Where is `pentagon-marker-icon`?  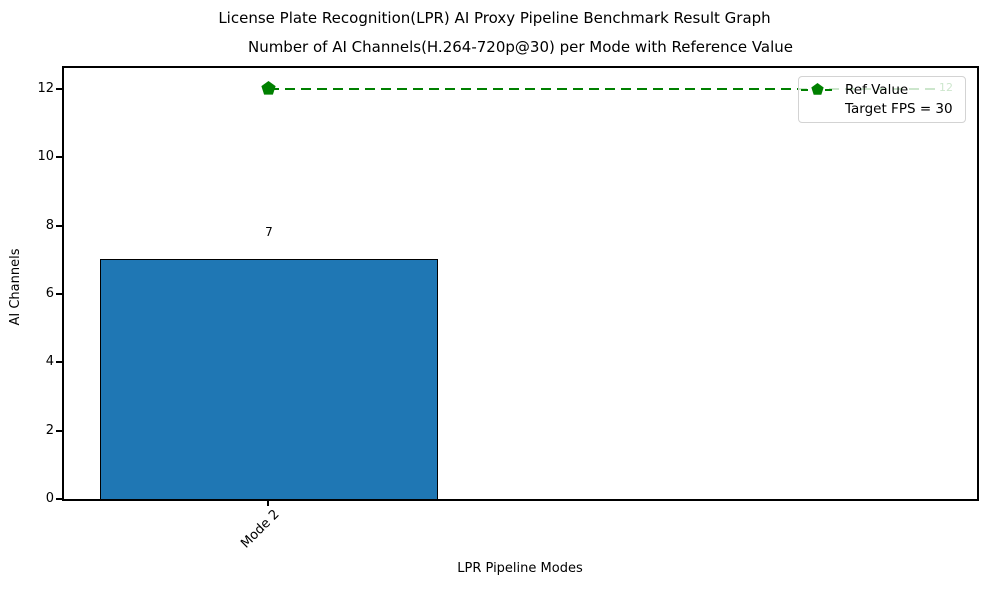 pentagon-marker-icon is located at coordinates (268, 88).